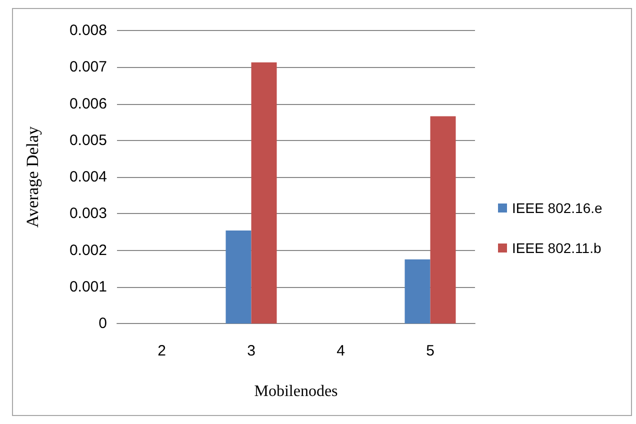  I want to click on legend-label: IEEE 802.16.e, so click(557, 208).